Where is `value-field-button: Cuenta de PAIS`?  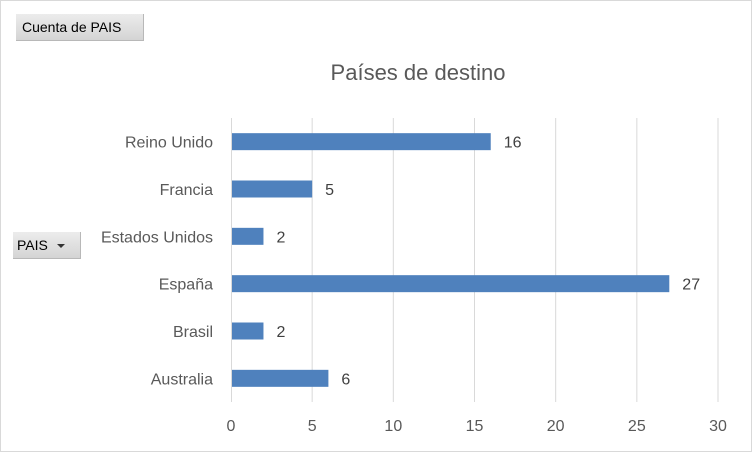 value-field-button: Cuenta de PAIS is located at coordinates (80, 27).